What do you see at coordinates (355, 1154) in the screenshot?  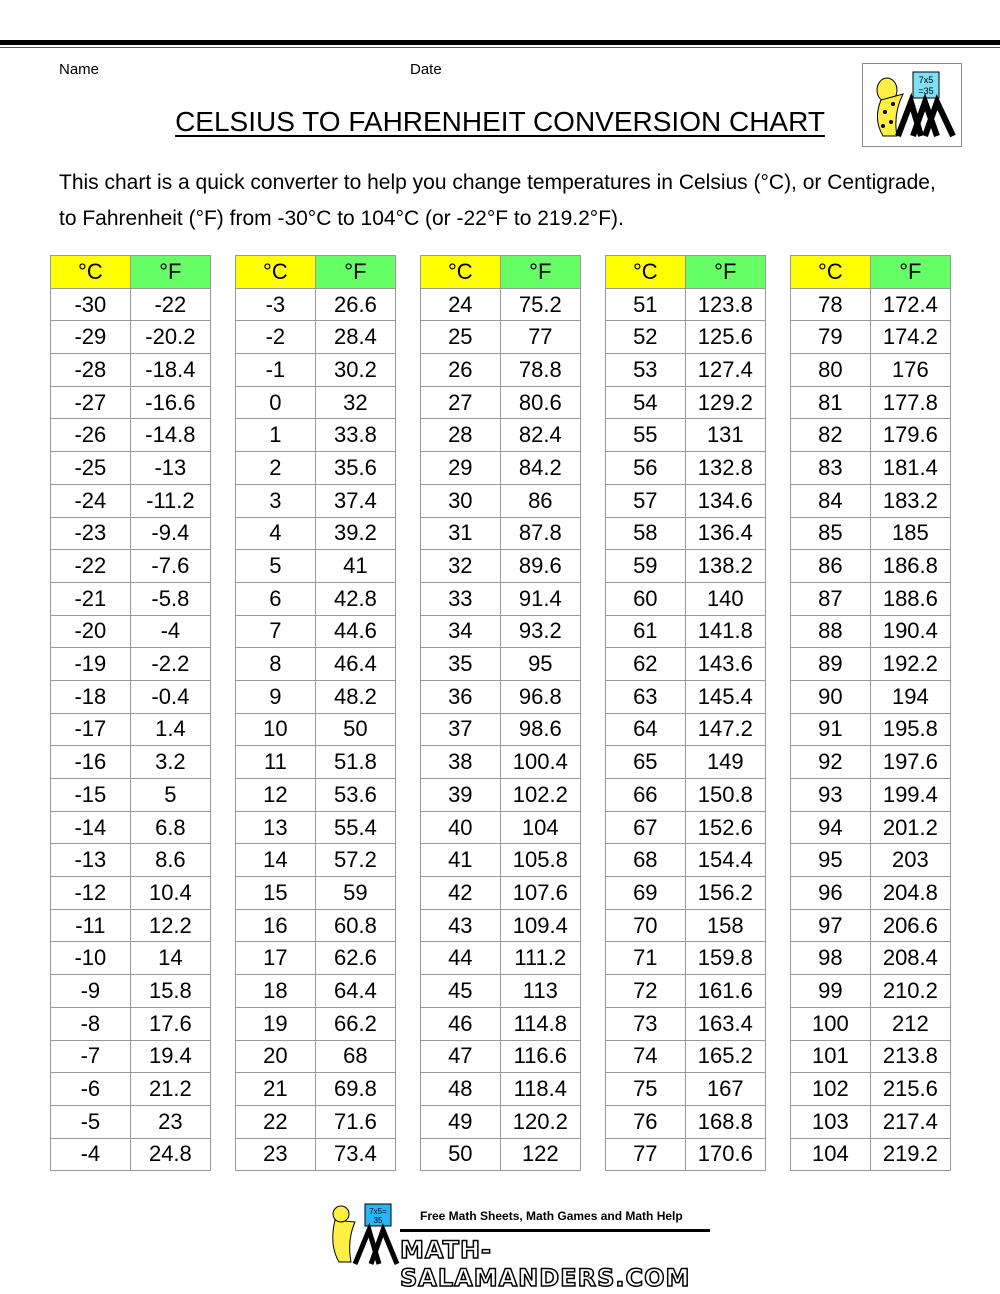 I see `fahrenheit-cell: 73.4` at bounding box center [355, 1154].